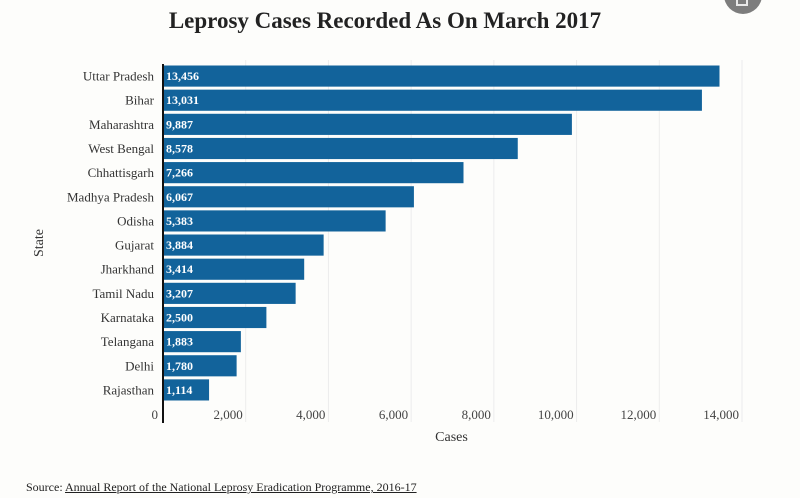  What do you see at coordinates (39, 243) in the screenshot?
I see `y-axis-title: State` at bounding box center [39, 243].